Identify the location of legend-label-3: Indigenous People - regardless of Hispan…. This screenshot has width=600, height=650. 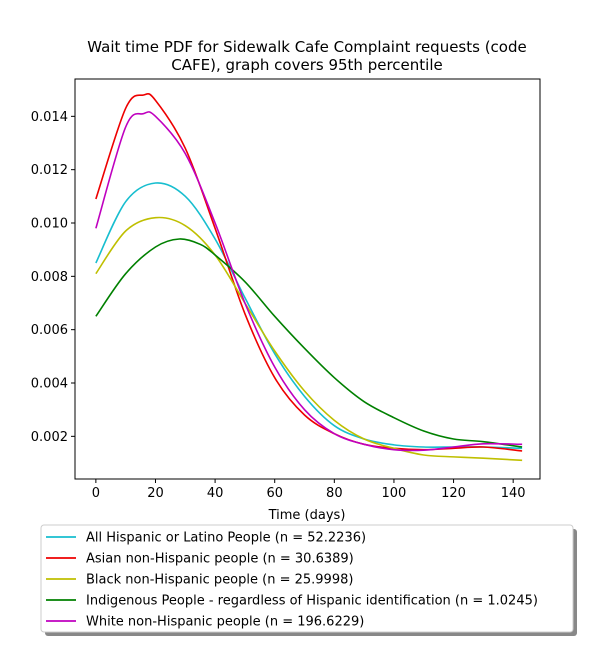
(312, 601).